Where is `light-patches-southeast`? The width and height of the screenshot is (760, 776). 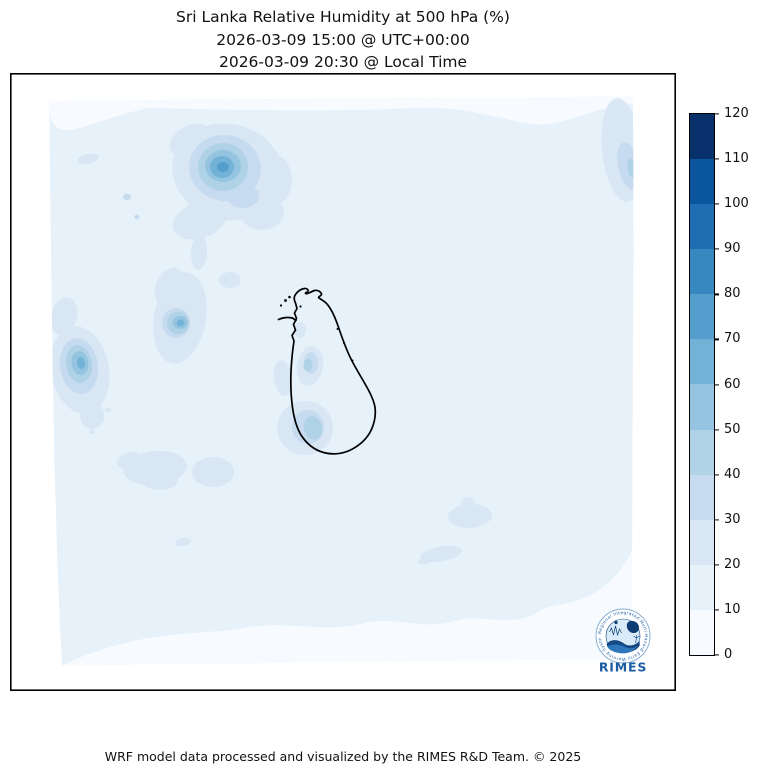 light-patches-southeast is located at coordinates (455, 531).